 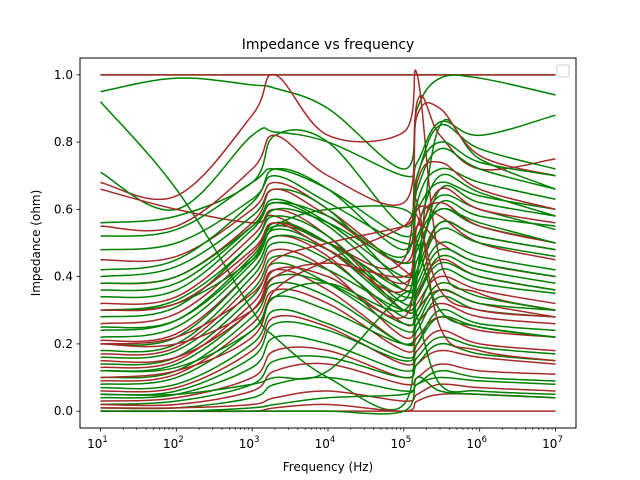 I want to click on x-tick-exponent-4: 5, so click(x=408, y=440).